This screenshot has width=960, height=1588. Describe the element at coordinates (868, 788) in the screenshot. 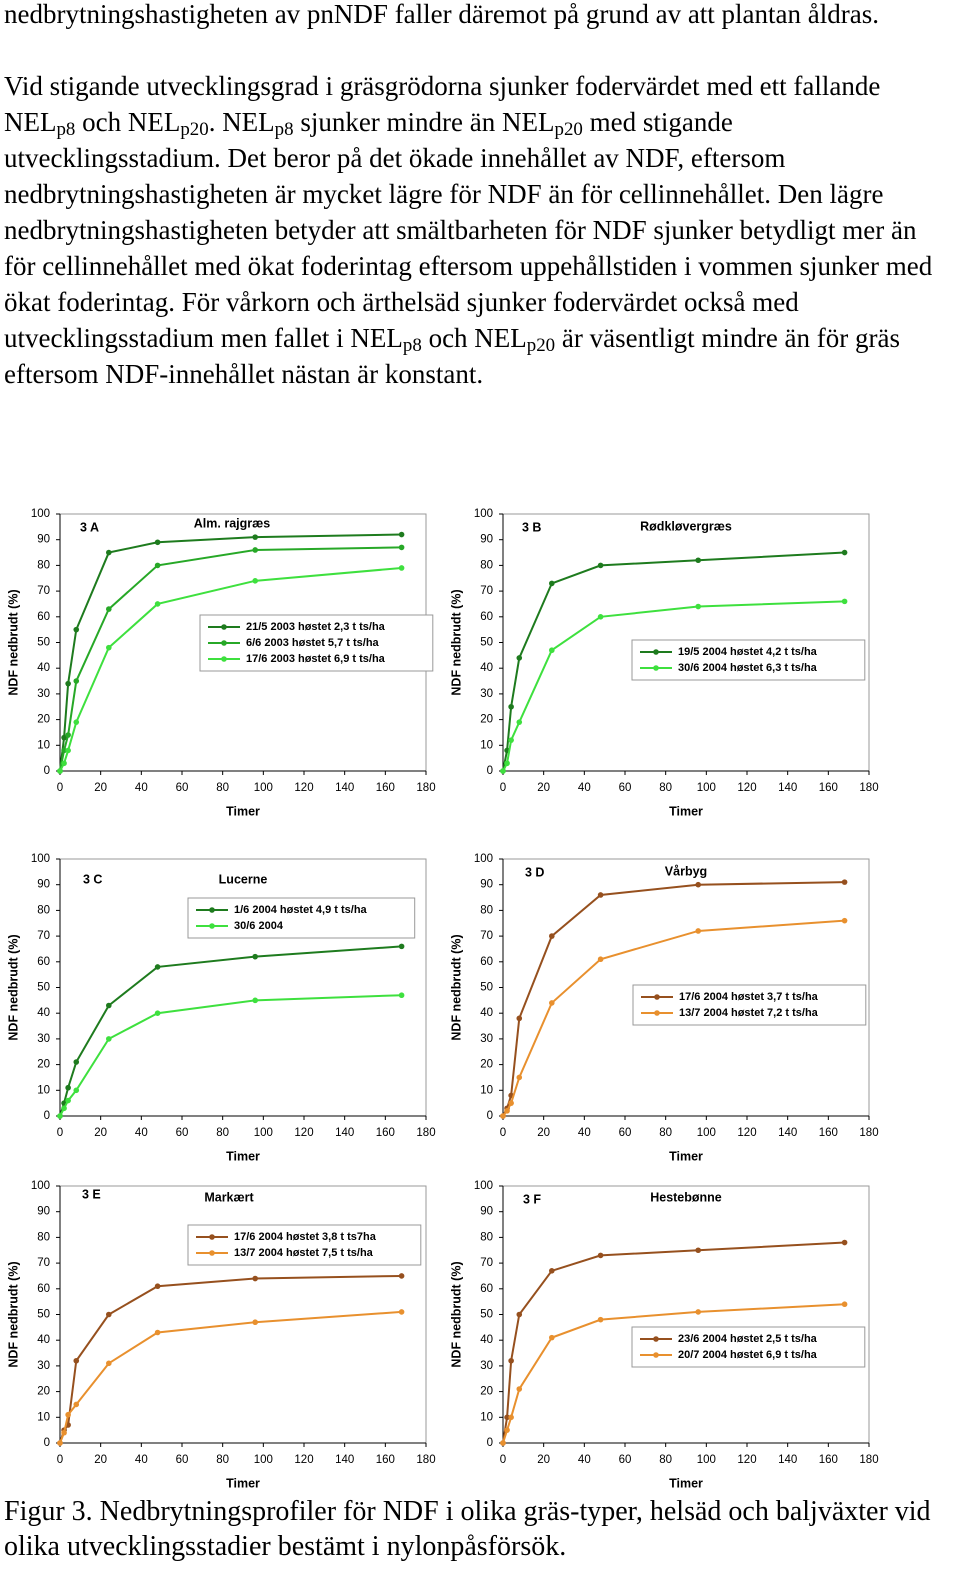

I see `x-tick-label: 180` at that location.